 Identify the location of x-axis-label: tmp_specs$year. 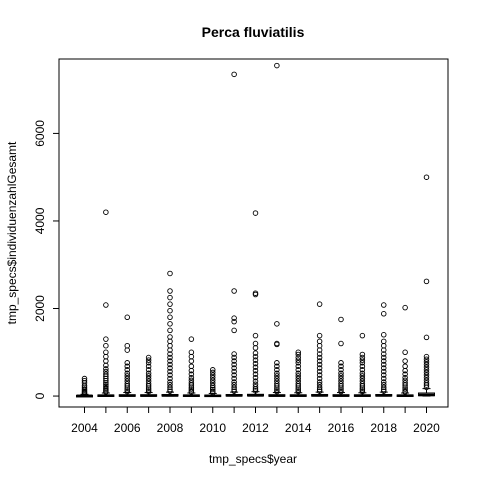
(253, 459).